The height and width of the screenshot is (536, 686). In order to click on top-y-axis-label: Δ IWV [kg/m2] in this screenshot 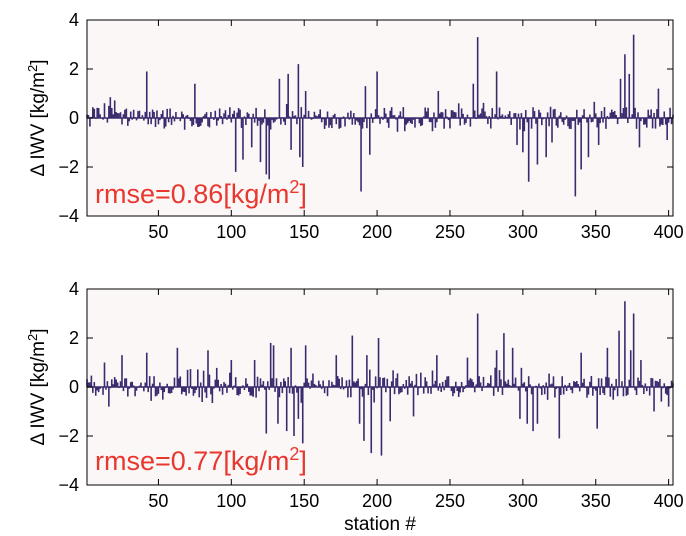, I will do `click(37, 117)`.